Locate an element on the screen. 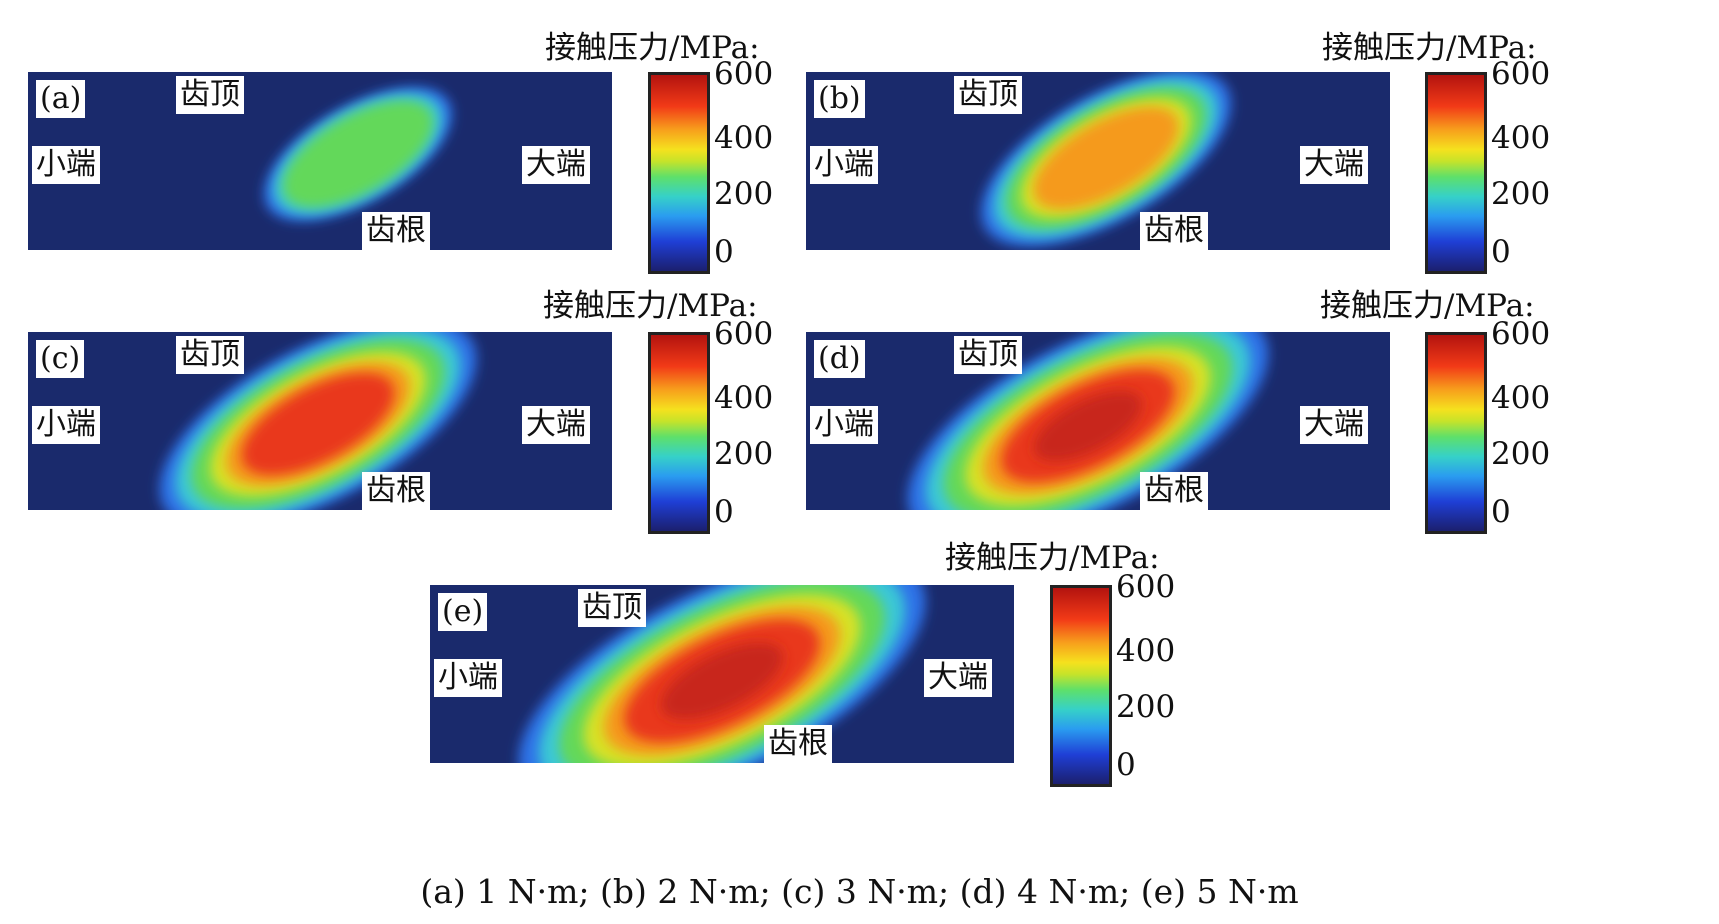 This screenshot has width=1719, height=924. panel-letter: (d) is located at coordinates (839, 359).